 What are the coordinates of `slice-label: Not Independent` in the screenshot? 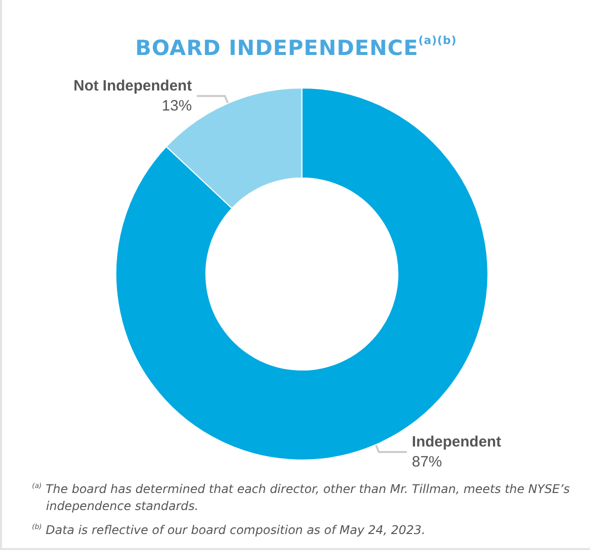 It's located at (133, 85).